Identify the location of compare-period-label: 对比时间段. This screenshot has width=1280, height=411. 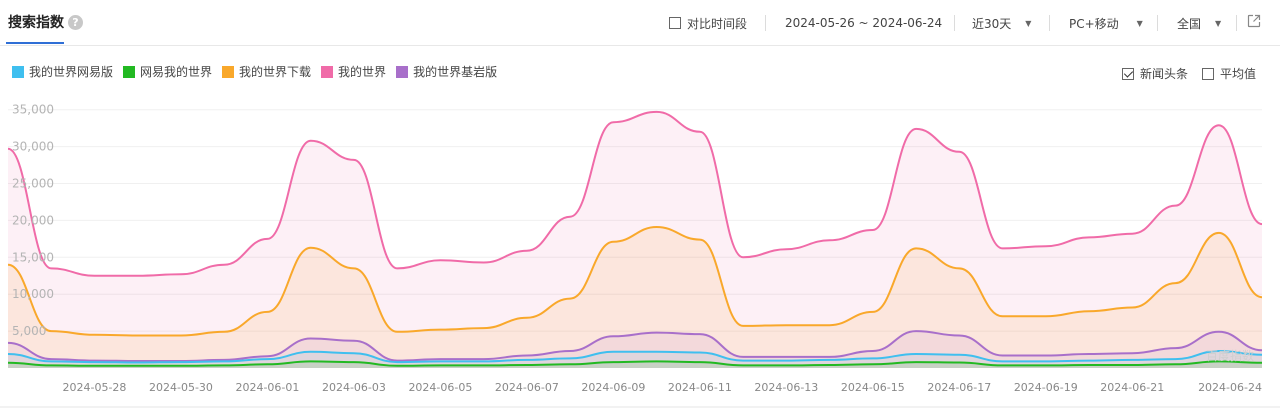
(717, 23).